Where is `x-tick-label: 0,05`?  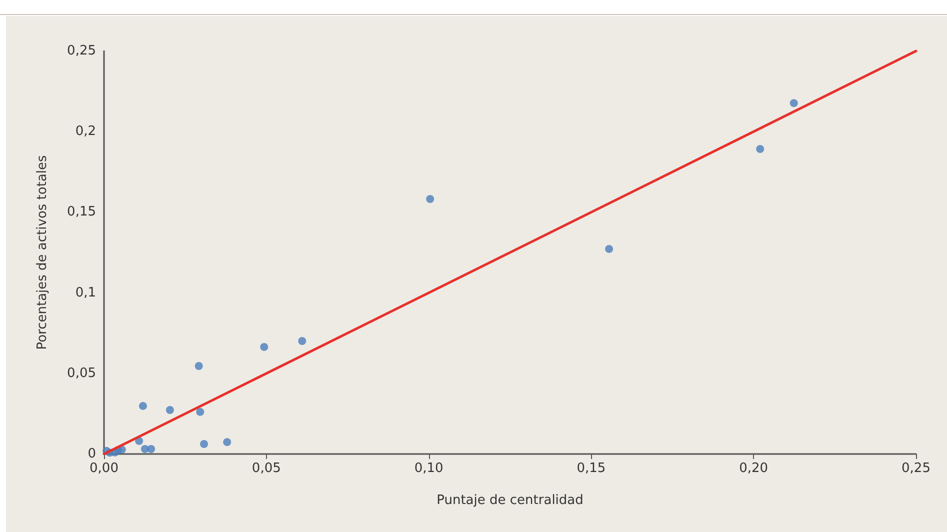
x-tick-label: 0,05 is located at coordinates (266, 468).